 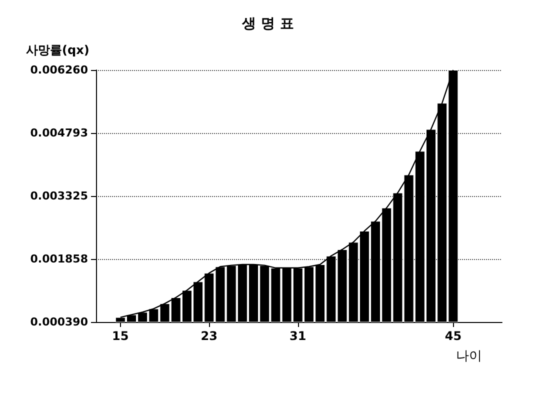 What do you see at coordinates (58, 50) in the screenshot?
I see `y-axis-title: 사망률(qx)` at bounding box center [58, 50].